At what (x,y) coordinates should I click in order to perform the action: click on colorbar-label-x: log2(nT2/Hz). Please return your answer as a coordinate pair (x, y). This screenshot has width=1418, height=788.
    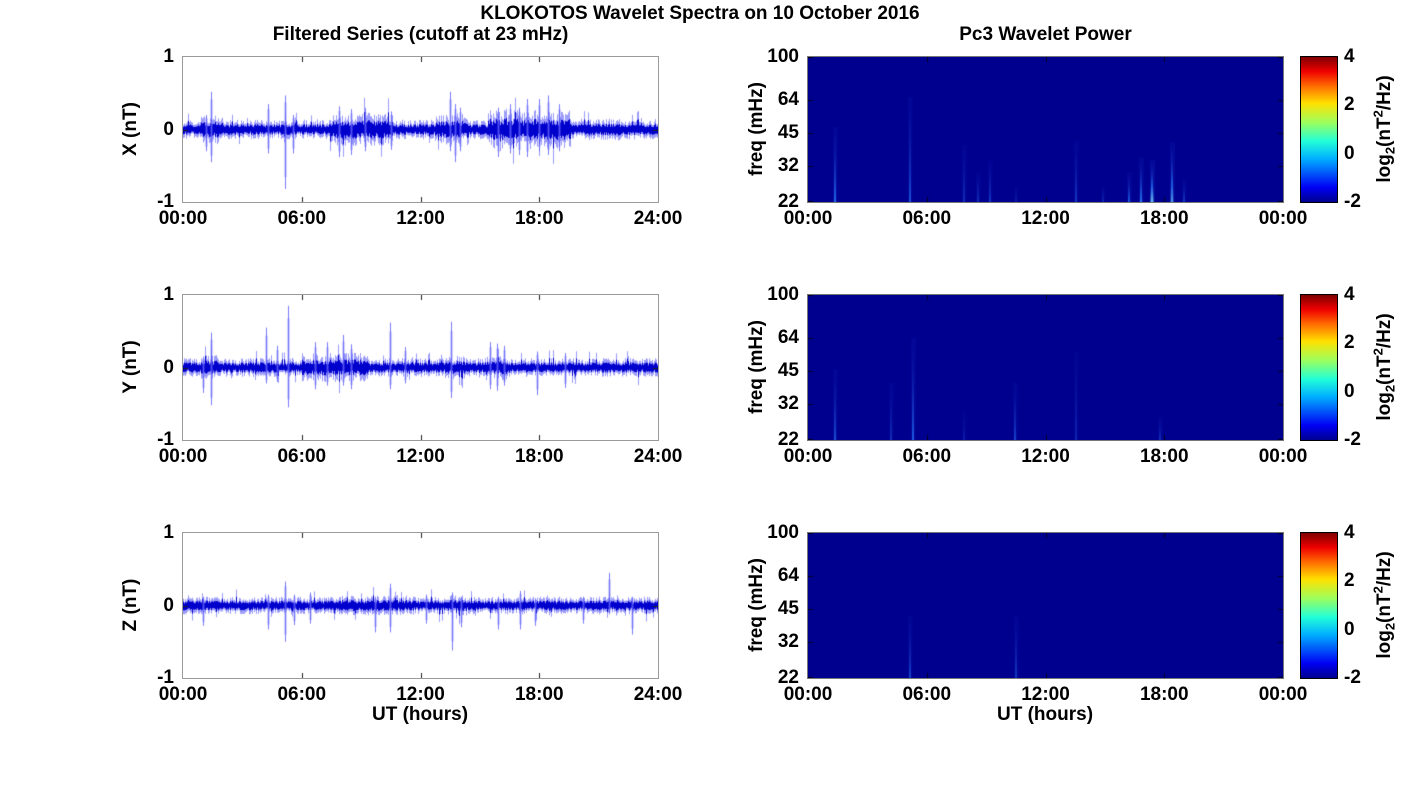
    Looking at the image, I should click on (1383, 128).